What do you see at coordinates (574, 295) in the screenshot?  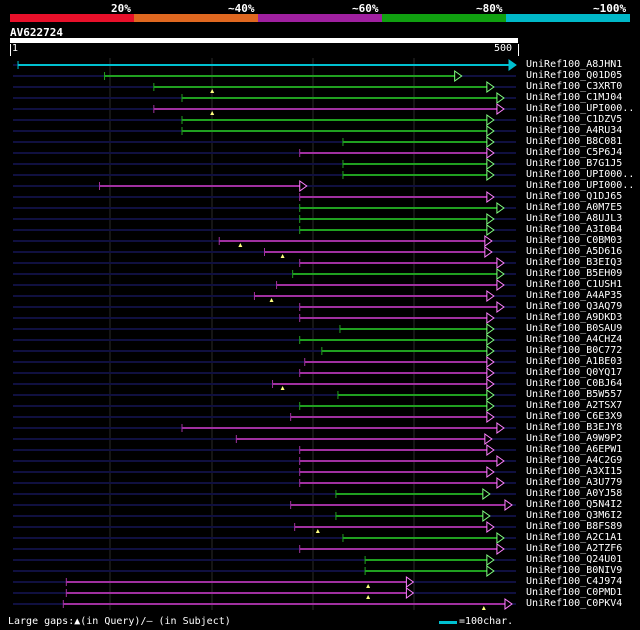 I see `hit-name-link: UniRef100_A4AP35` at bounding box center [574, 295].